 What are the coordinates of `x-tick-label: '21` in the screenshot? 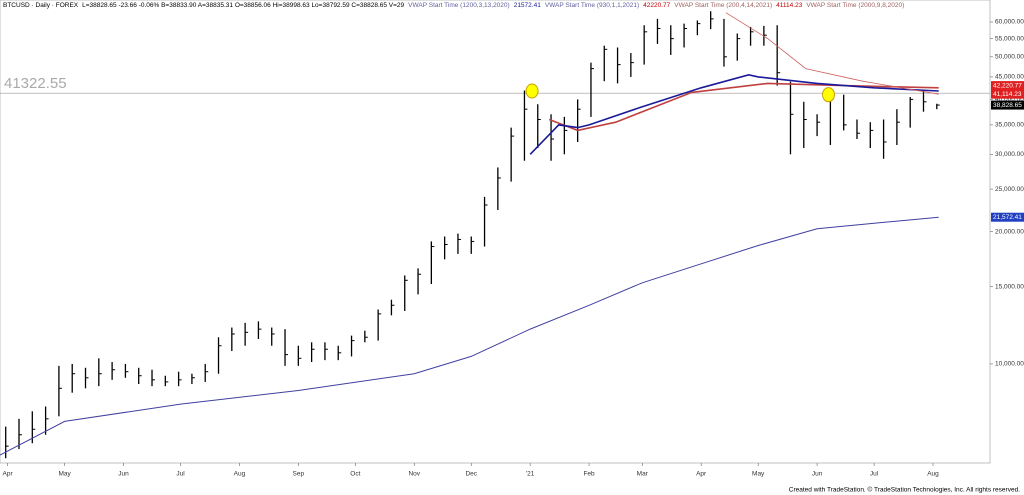 It's located at (530, 474).